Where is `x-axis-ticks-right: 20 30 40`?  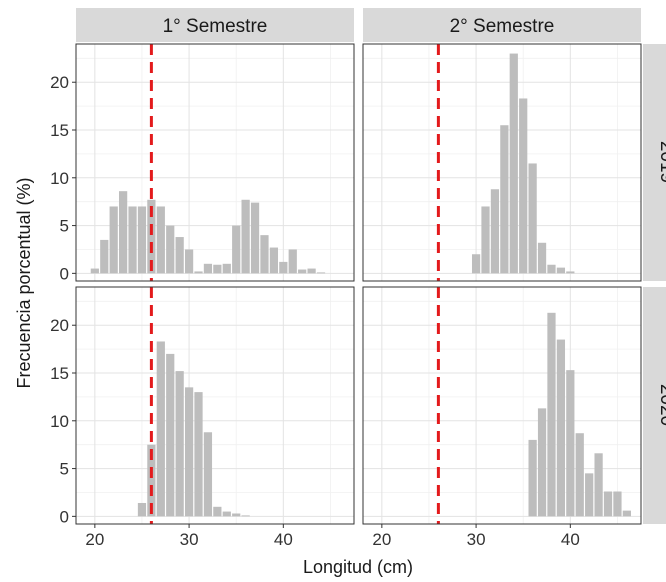 x-axis-ticks-right: 20 30 40 is located at coordinates (476, 536).